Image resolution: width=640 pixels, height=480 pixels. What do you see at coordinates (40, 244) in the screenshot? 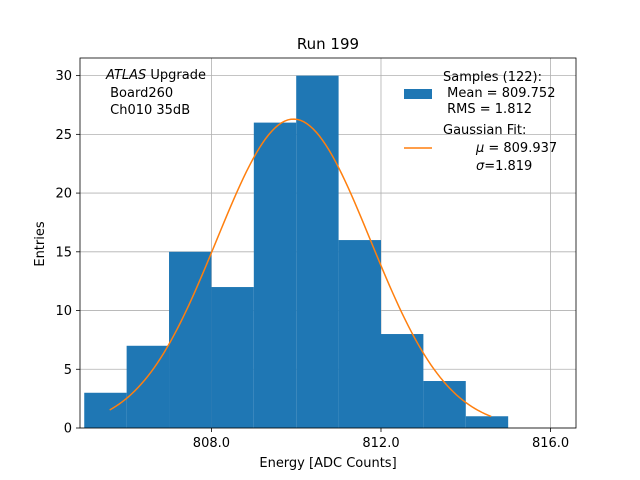
I see `y-axis-label: Entries` at bounding box center [40, 244].